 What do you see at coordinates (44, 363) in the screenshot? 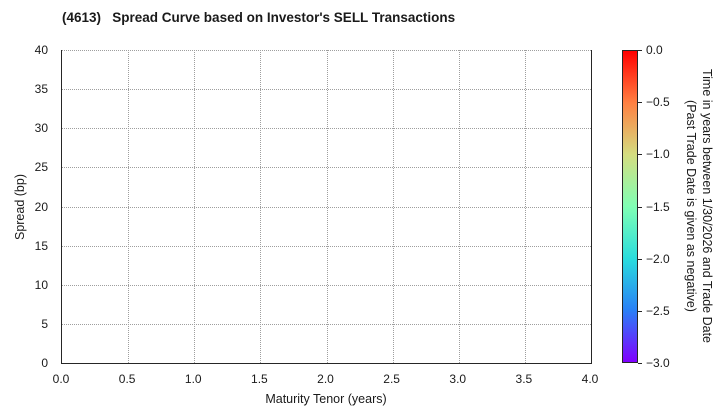
I see `y-tick-label: 0` at bounding box center [44, 363].